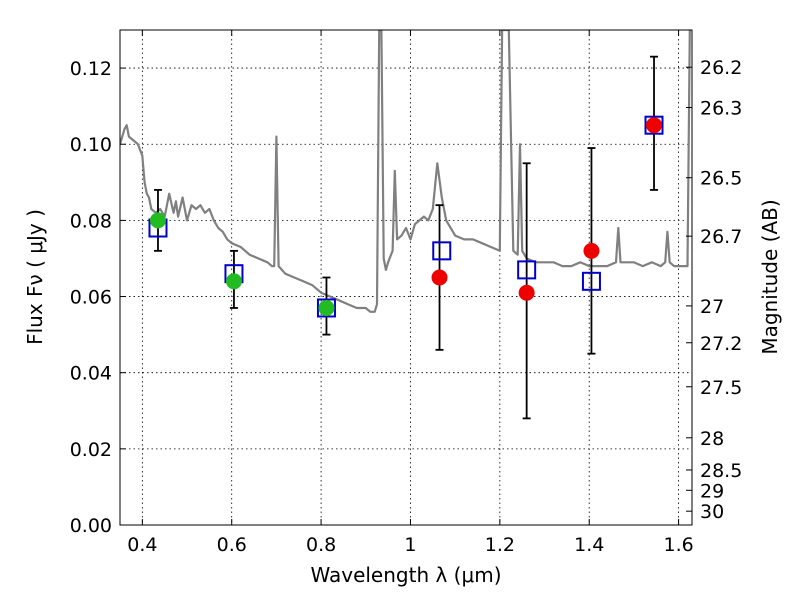  Describe the element at coordinates (500, 545) in the screenshot. I see `x-tick-label: 1.2` at that location.